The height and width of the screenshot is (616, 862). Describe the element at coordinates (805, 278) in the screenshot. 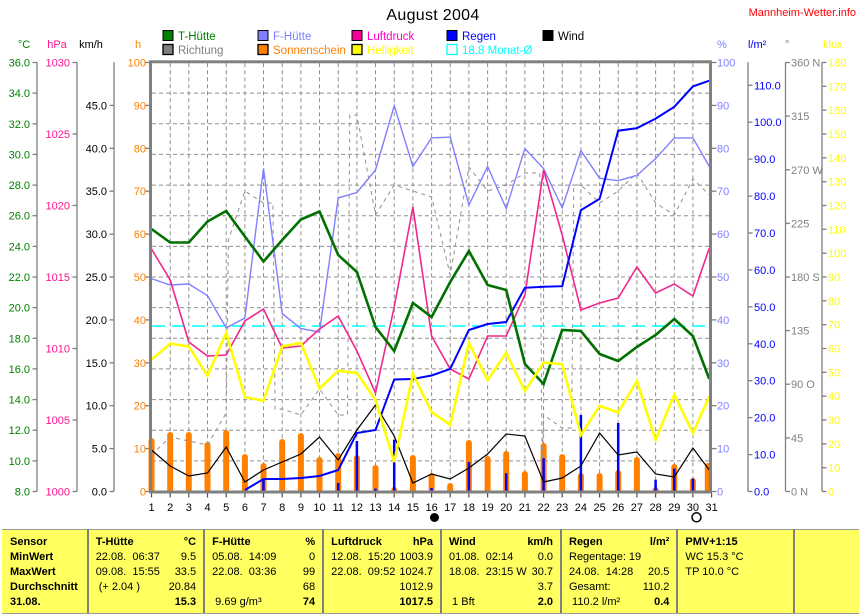

I see `svg-text: 180 S` at that location.